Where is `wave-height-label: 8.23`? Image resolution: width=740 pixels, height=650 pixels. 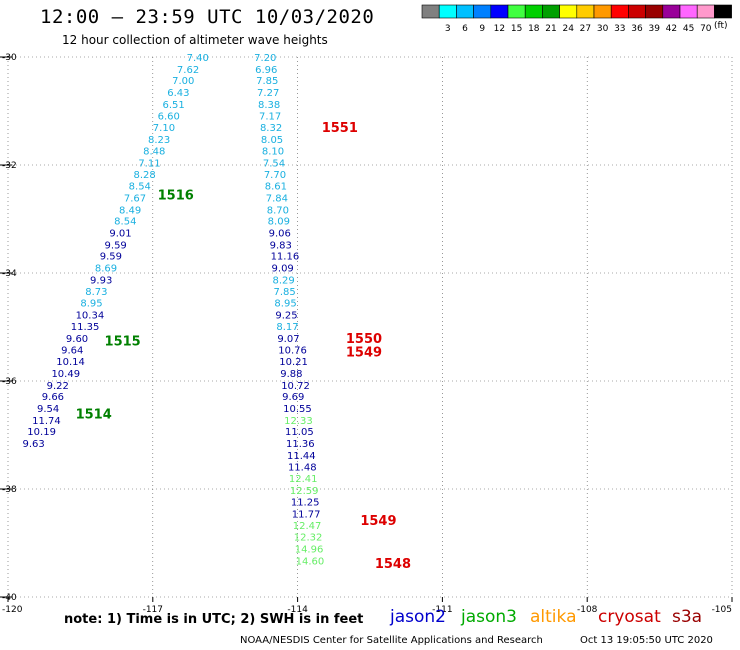
wave-height-label: 8.23 is located at coordinates (159, 140).